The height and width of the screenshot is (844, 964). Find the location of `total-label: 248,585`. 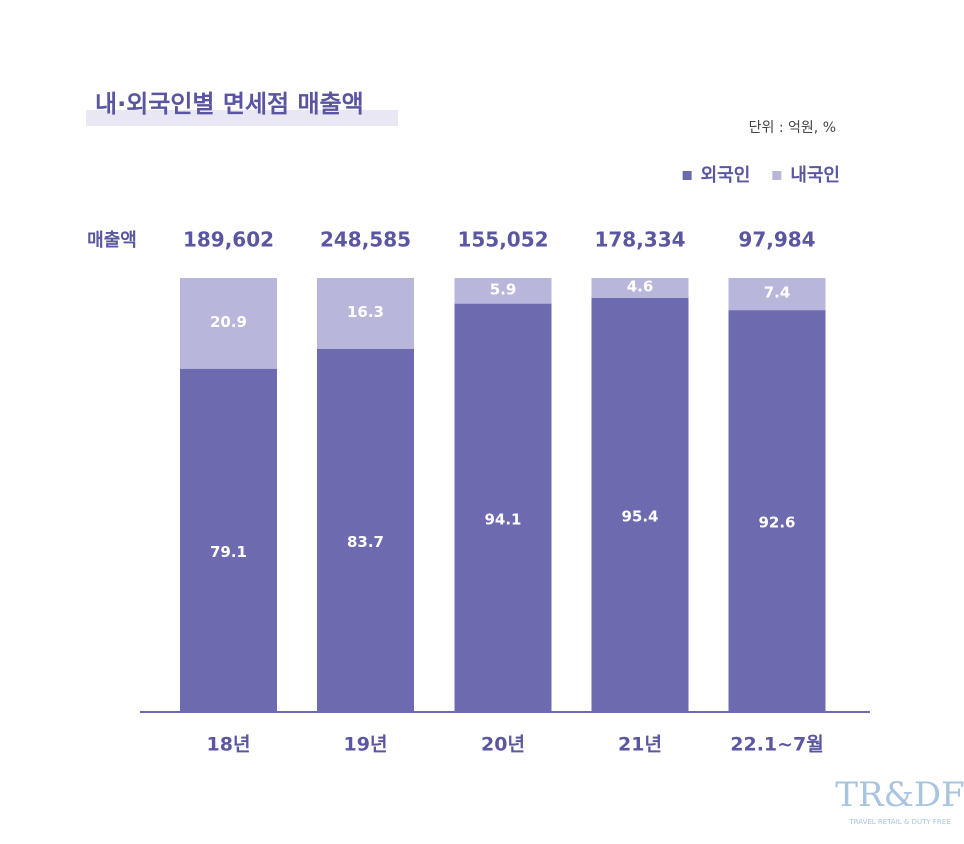

total-label: 248,585 is located at coordinates (365, 240).